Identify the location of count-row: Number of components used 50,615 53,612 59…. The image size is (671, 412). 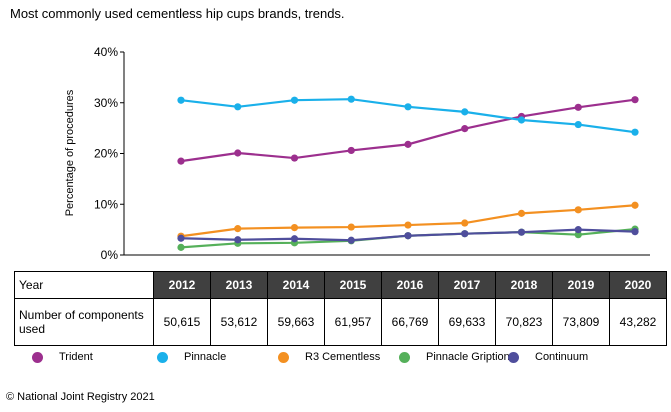
(340, 322).